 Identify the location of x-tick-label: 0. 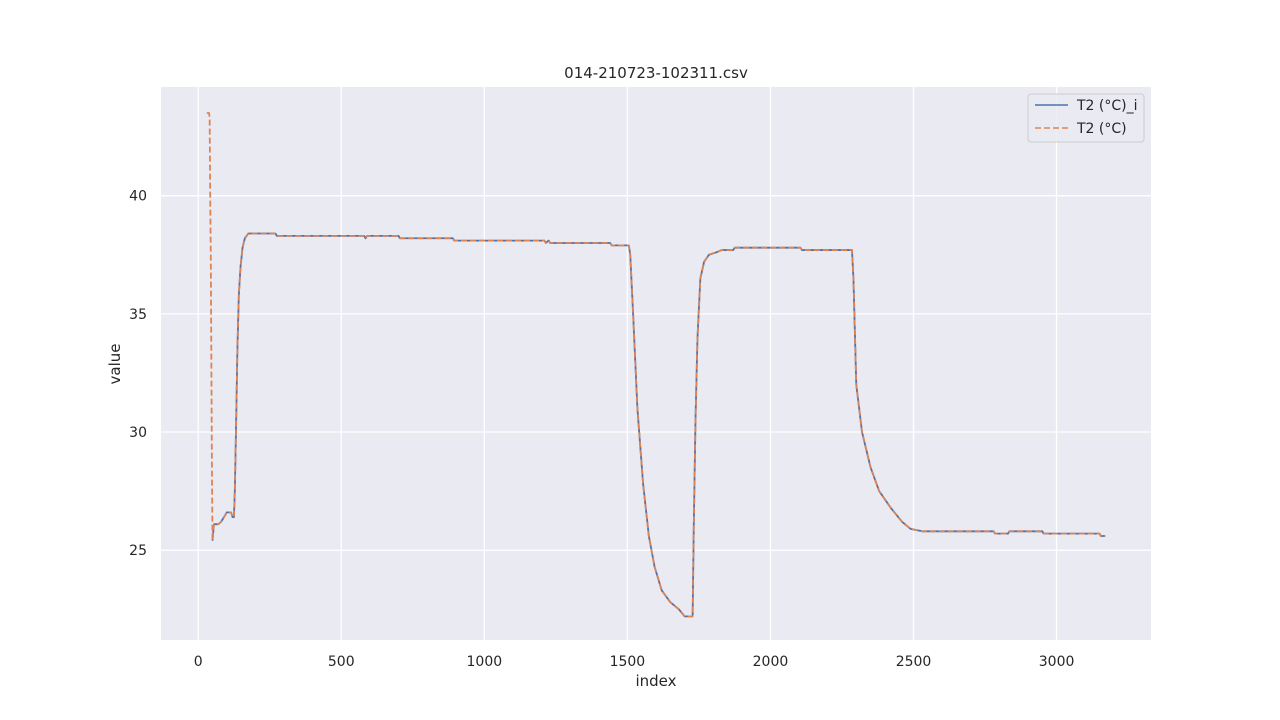
(198, 662).